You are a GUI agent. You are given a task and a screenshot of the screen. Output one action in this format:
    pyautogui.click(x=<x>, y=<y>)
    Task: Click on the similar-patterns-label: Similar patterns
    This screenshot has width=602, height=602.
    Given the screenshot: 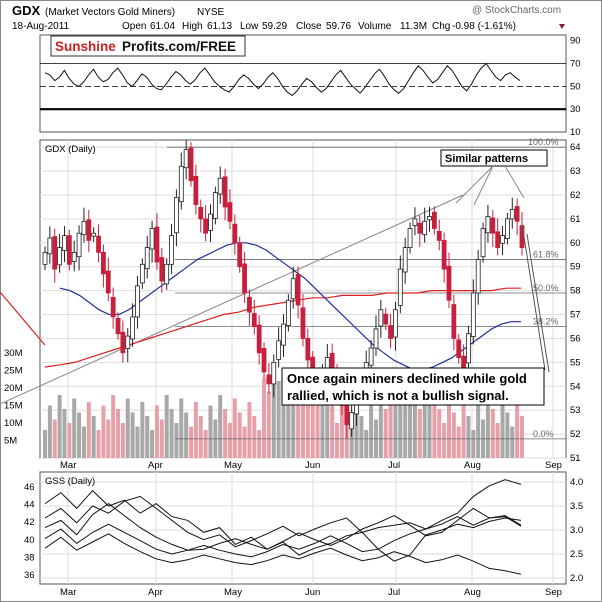 What is the action you would take?
    pyautogui.click(x=486, y=159)
    